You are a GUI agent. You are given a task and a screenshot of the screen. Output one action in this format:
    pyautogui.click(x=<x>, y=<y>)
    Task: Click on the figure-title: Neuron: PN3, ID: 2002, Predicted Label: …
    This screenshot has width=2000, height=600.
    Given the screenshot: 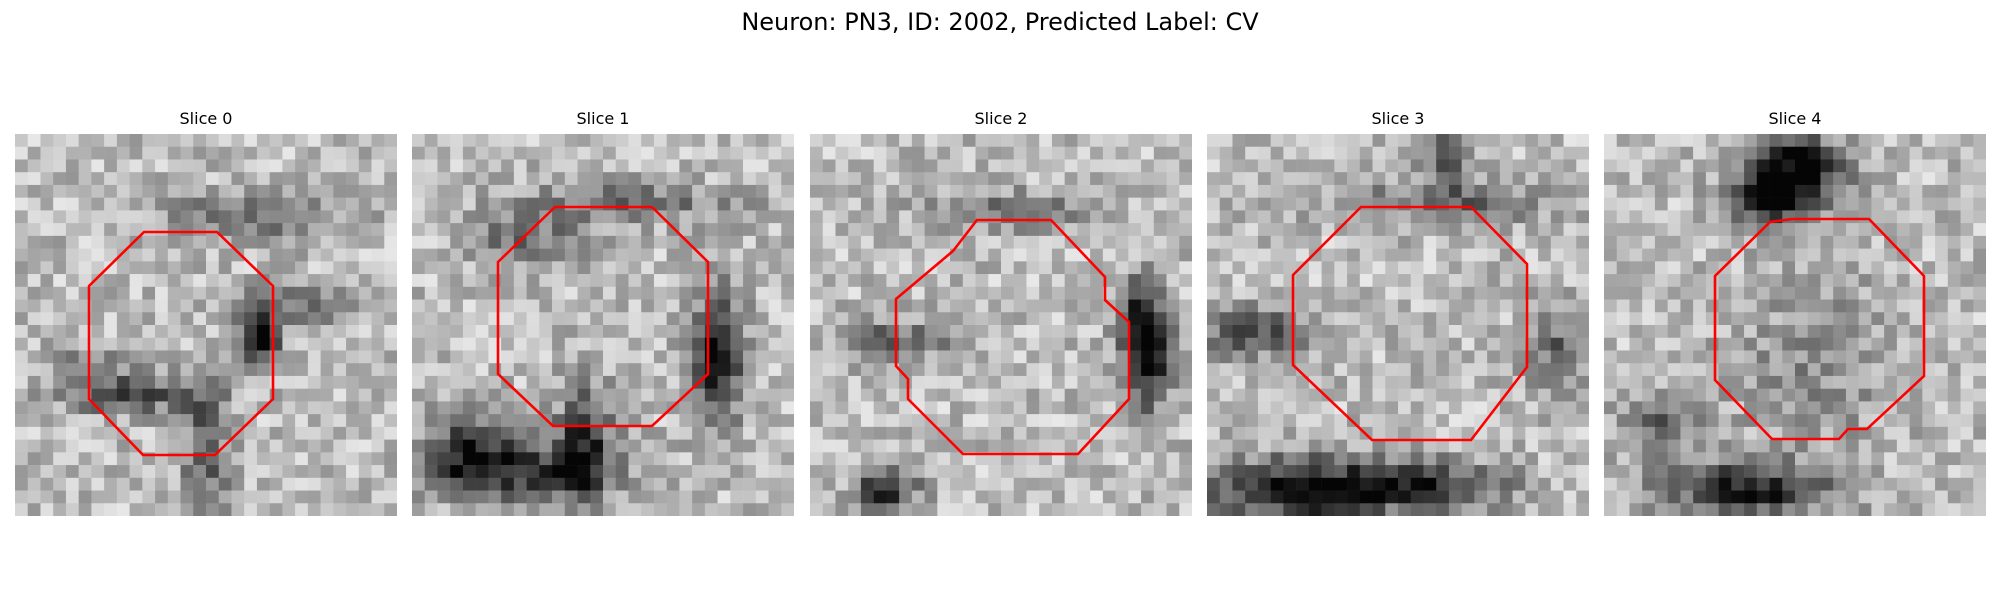 What is the action you would take?
    pyautogui.click(x=1000, y=22)
    